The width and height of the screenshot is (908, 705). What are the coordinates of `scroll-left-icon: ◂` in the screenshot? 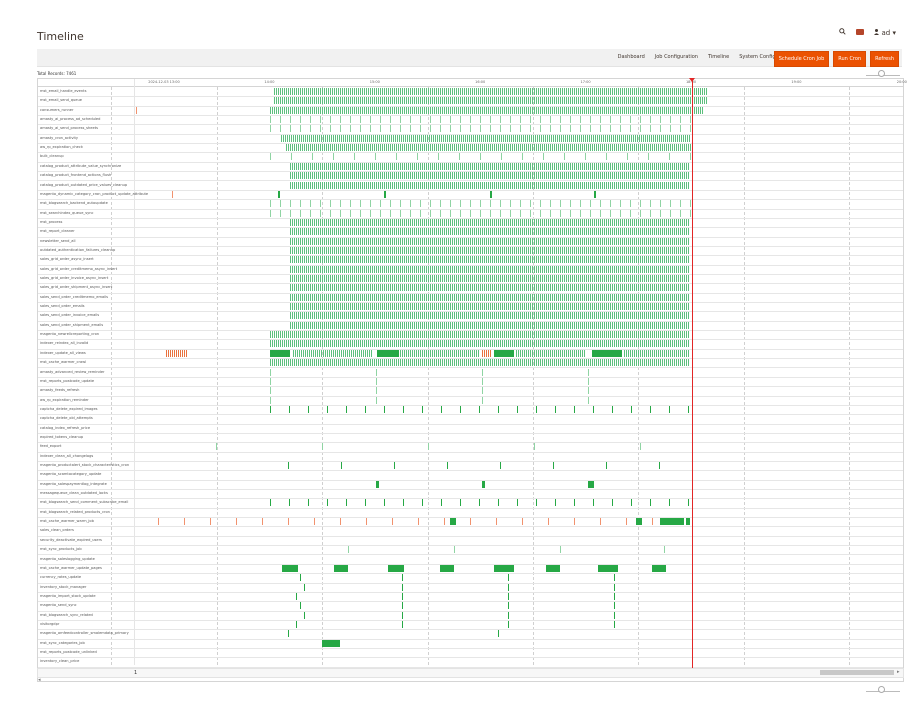 It's located at (39, 680).